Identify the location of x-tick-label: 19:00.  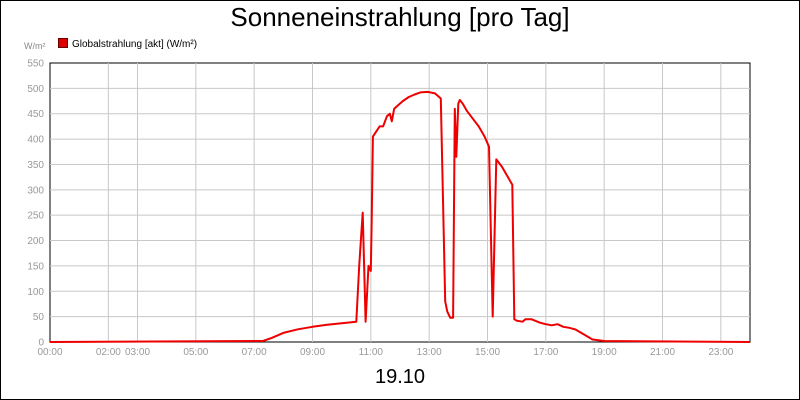
(604, 352).